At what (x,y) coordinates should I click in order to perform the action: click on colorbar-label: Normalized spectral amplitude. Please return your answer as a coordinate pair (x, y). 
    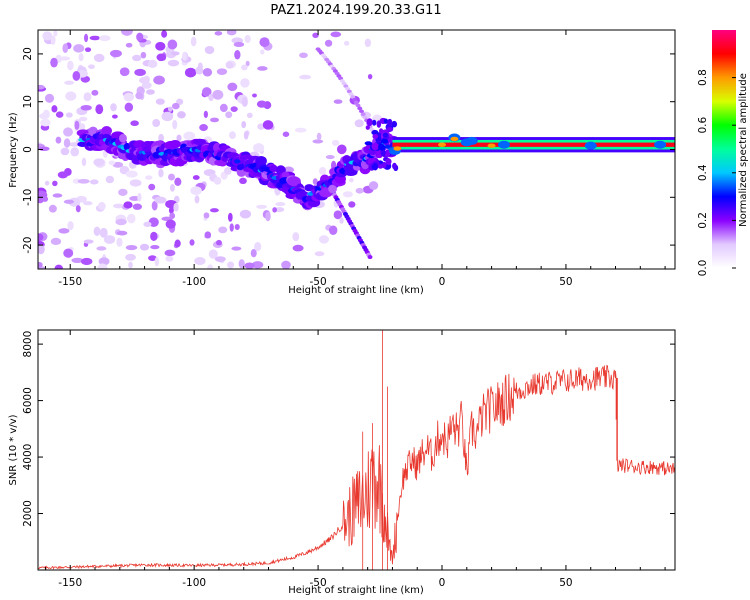
    Looking at the image, I should click on (743, 150).